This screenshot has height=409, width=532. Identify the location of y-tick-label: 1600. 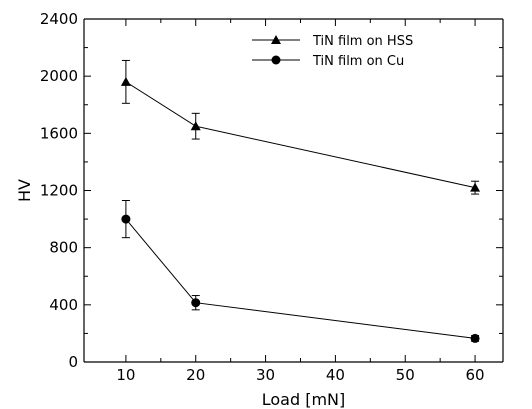
(59, 133).